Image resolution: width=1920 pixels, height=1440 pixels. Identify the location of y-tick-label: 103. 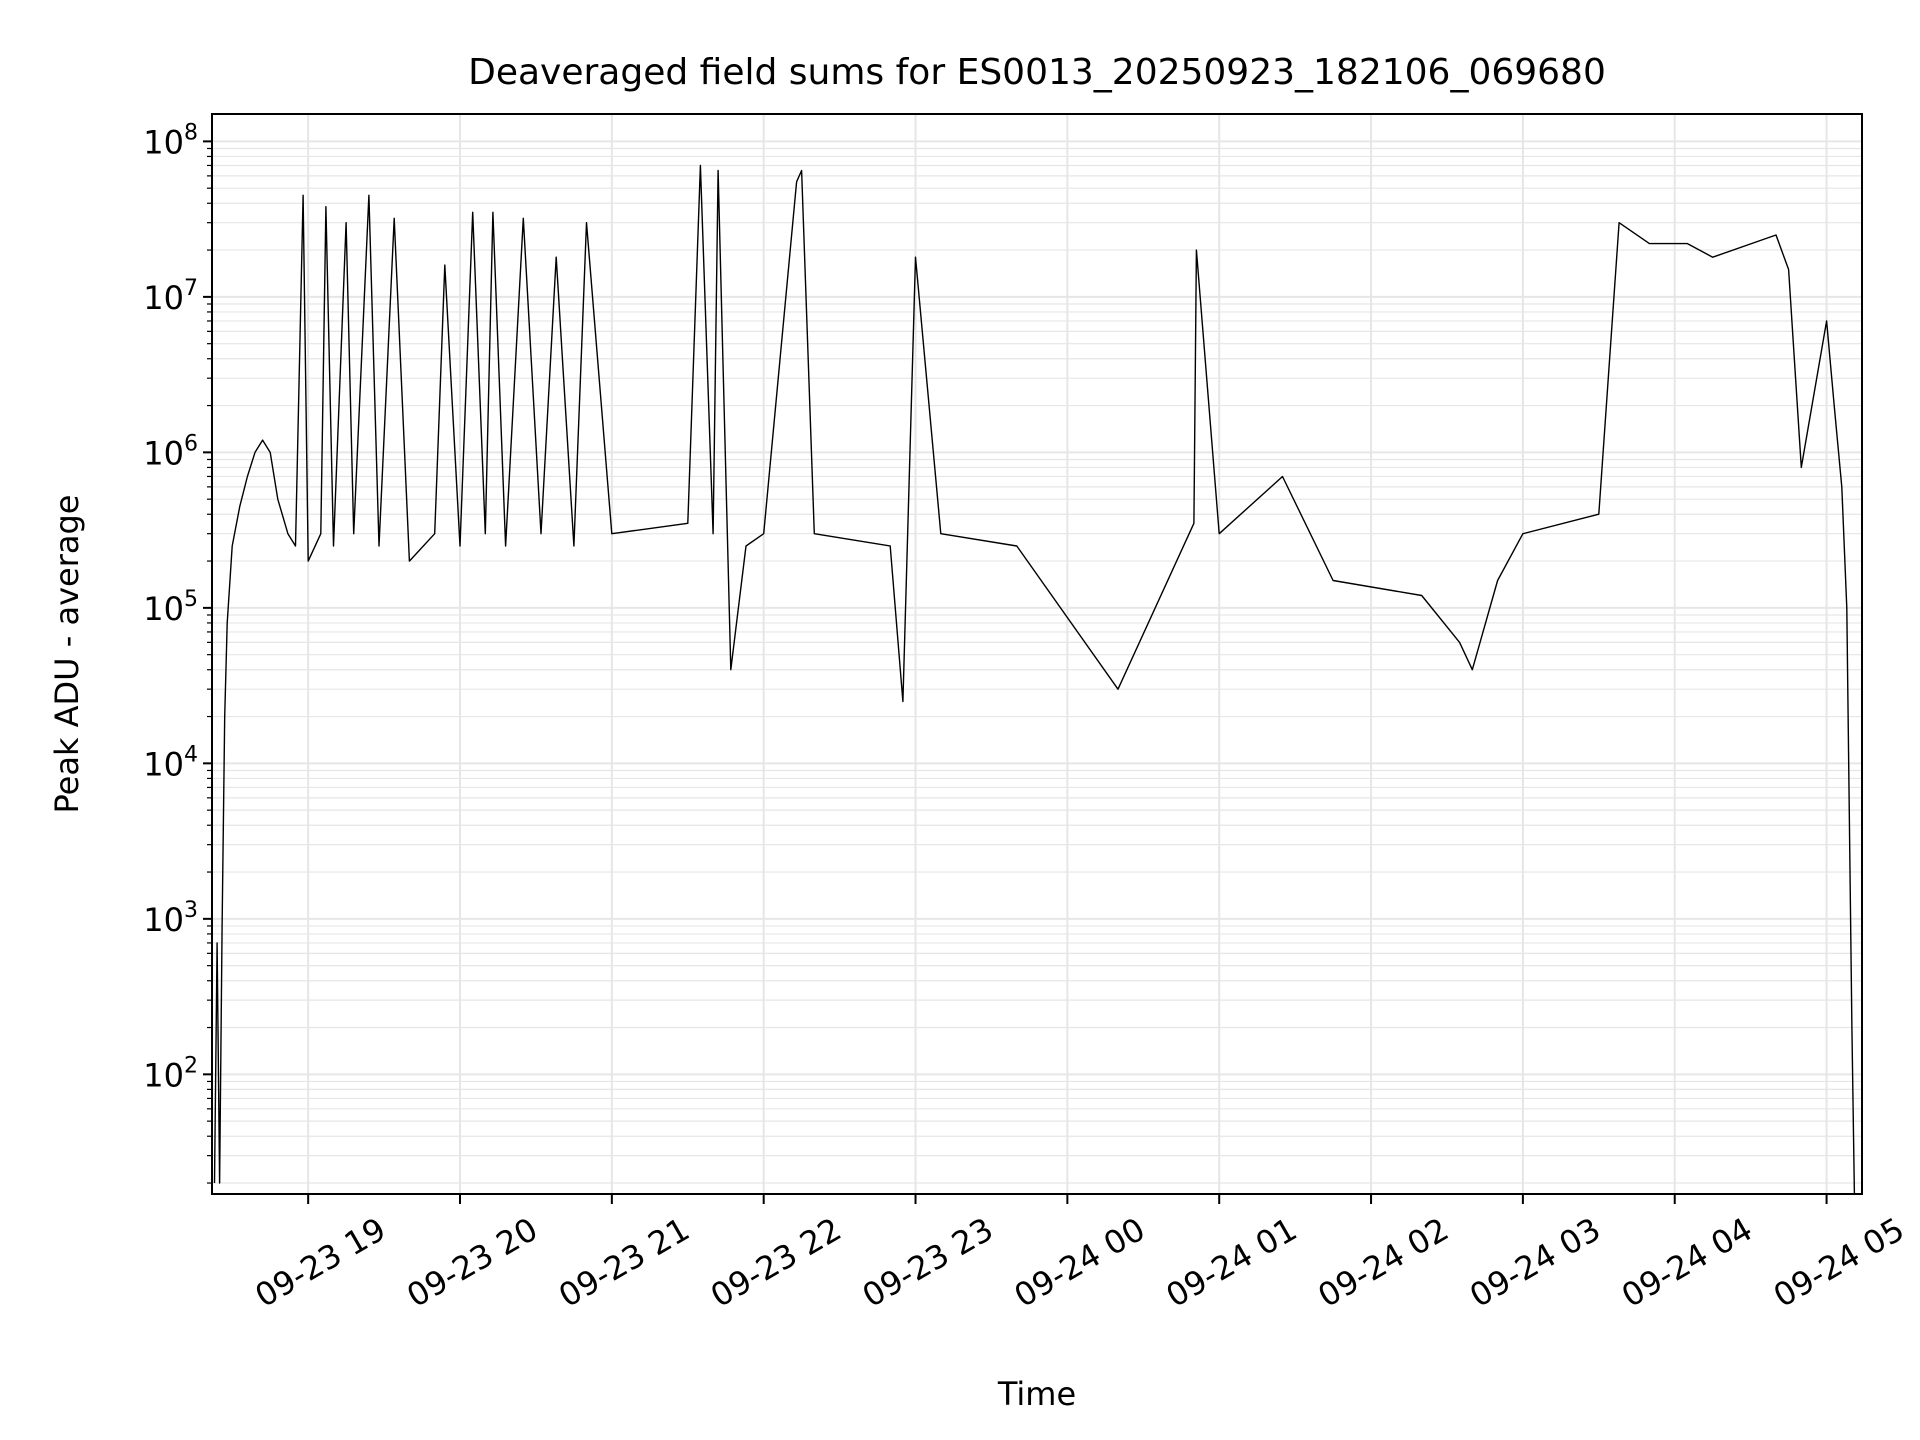
(170, 918).